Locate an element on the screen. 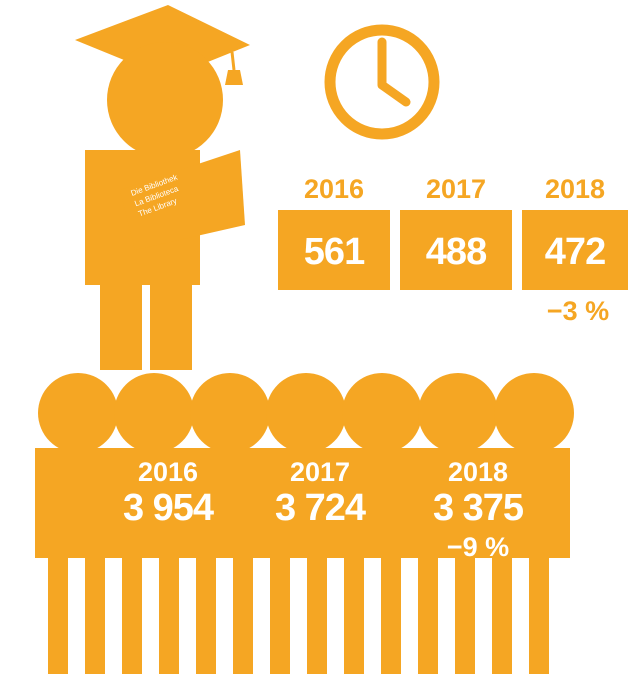 This screenshot has height=674, width=629. value: 472 is located at coordinates (575, 252).